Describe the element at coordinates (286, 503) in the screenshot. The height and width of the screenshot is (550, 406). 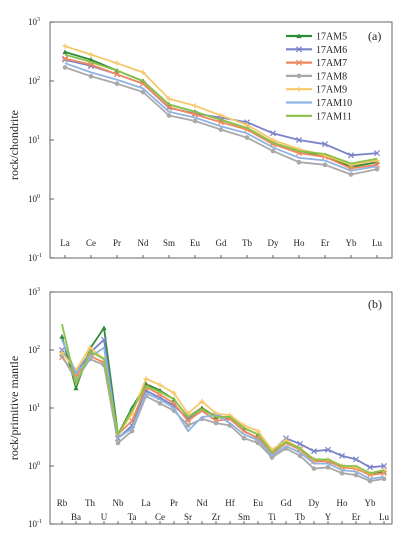
I see `x-tick-label: Gd` at that location.